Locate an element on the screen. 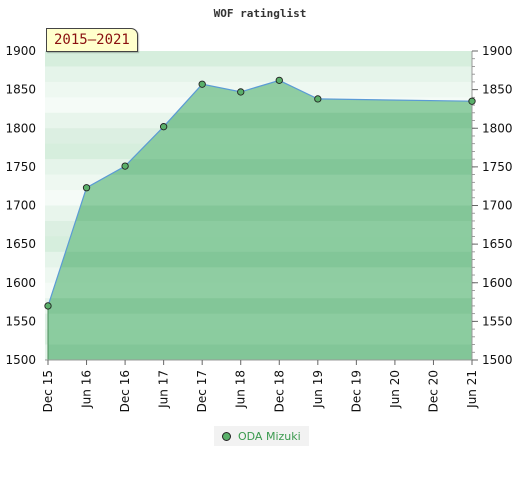 This screenshot has height=480, width=520. x-tick-label: Dec 19 is located at coordinates (356, 391).